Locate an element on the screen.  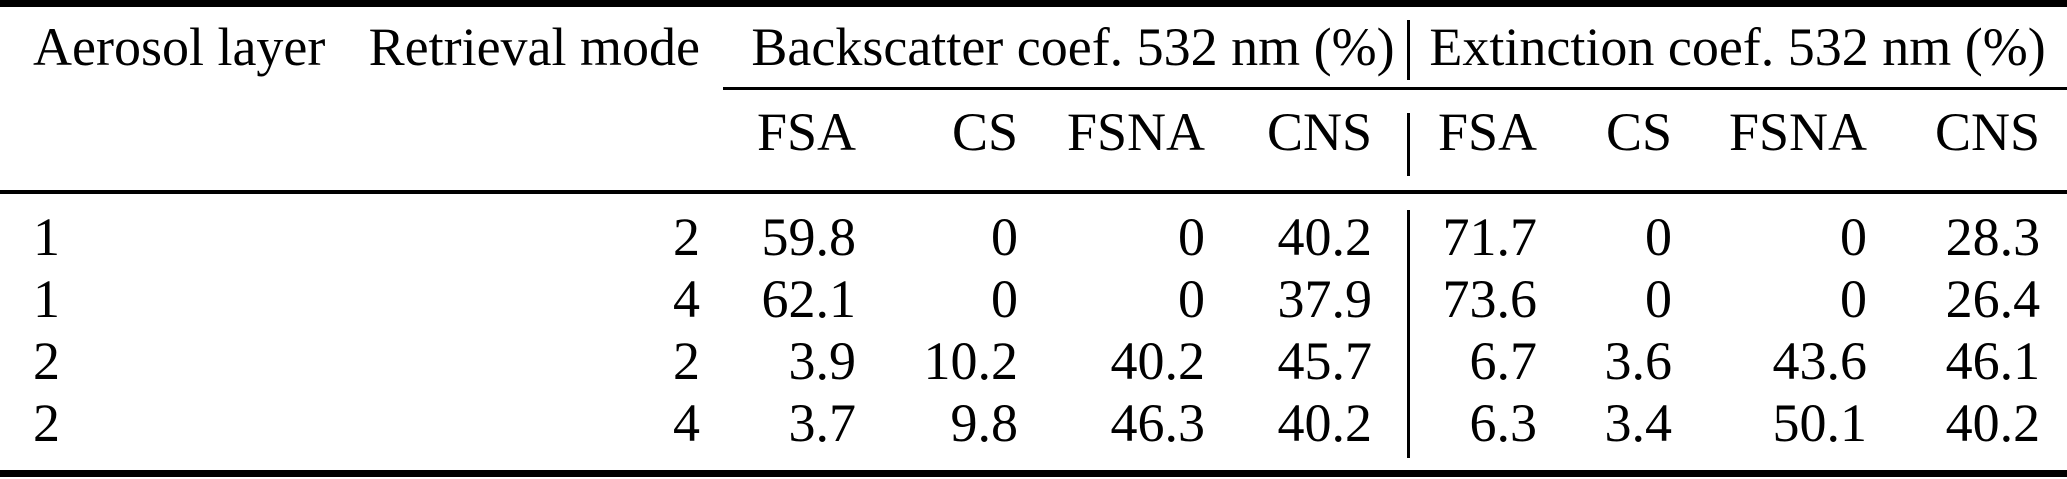
col-header-retrieval-mode: Retrieval mode is located at coordinates (534, 47).